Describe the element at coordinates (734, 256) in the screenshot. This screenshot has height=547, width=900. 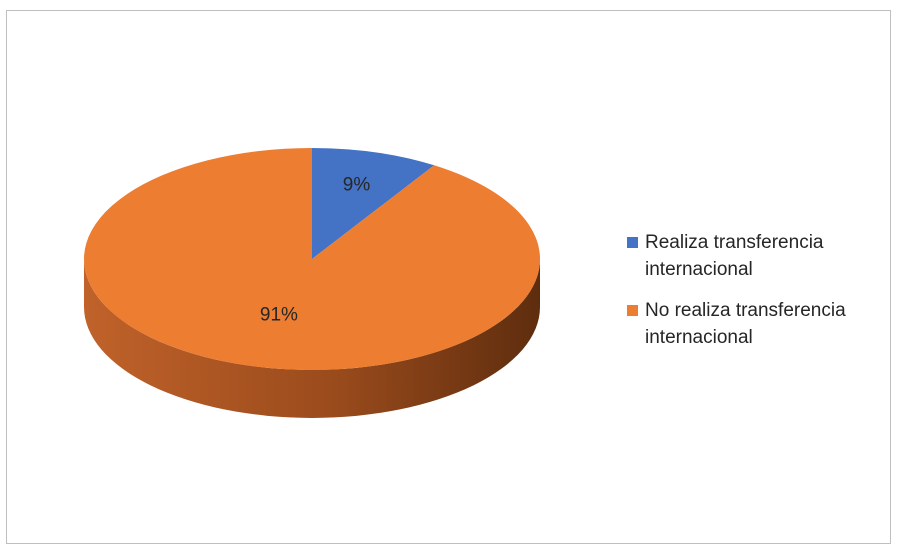
I see `legend-label-realiza: Realiza transferencia internacional` at that location.